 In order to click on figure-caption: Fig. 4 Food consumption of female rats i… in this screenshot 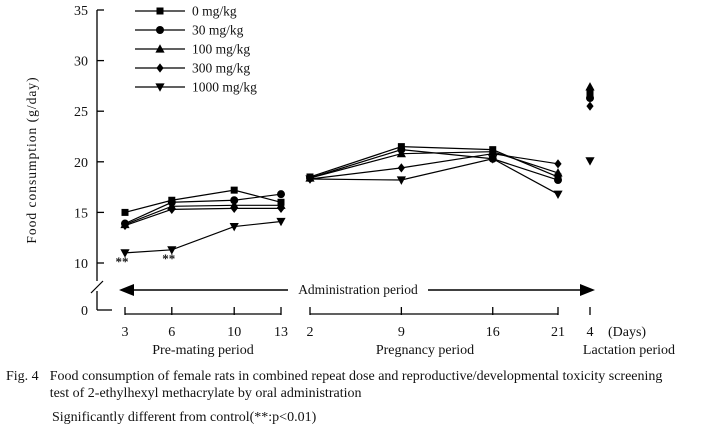, I will do `click(334, 385)`.